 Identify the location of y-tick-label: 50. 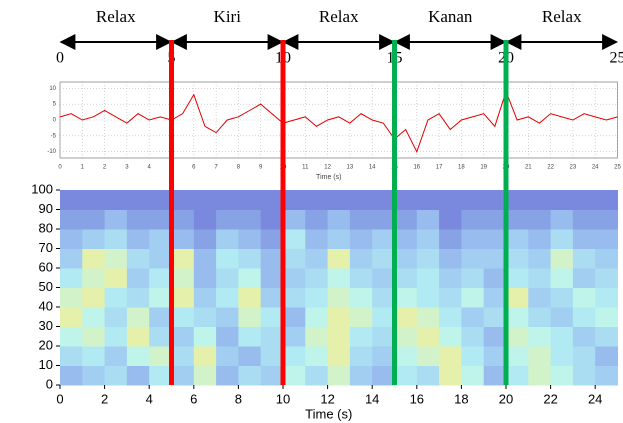
(46, 286).